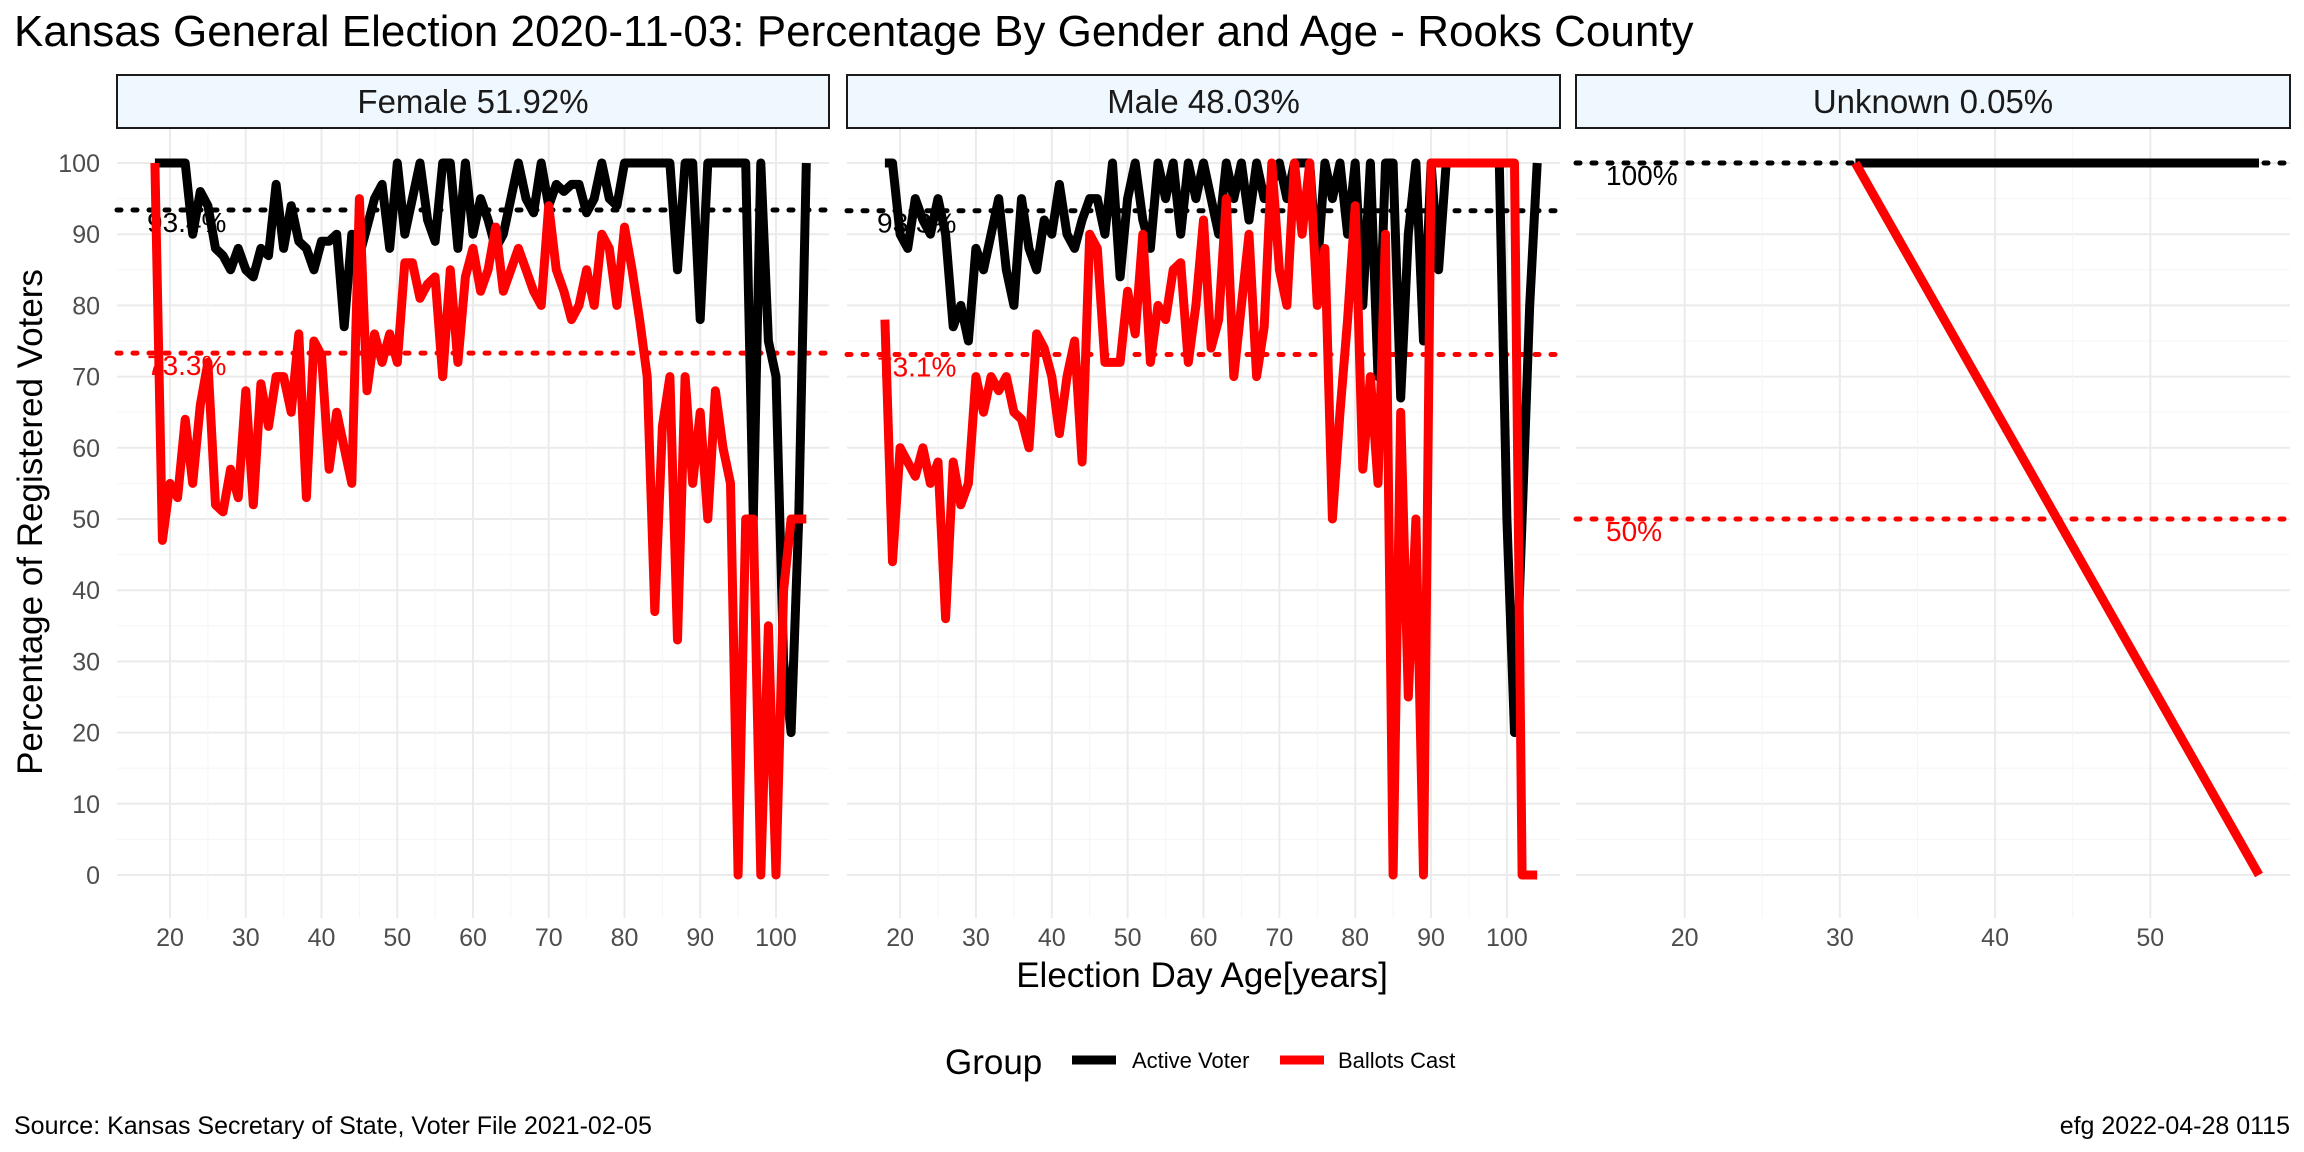  I want to click on facet-strip-label: Male 48.03%, so click(1203, 101).